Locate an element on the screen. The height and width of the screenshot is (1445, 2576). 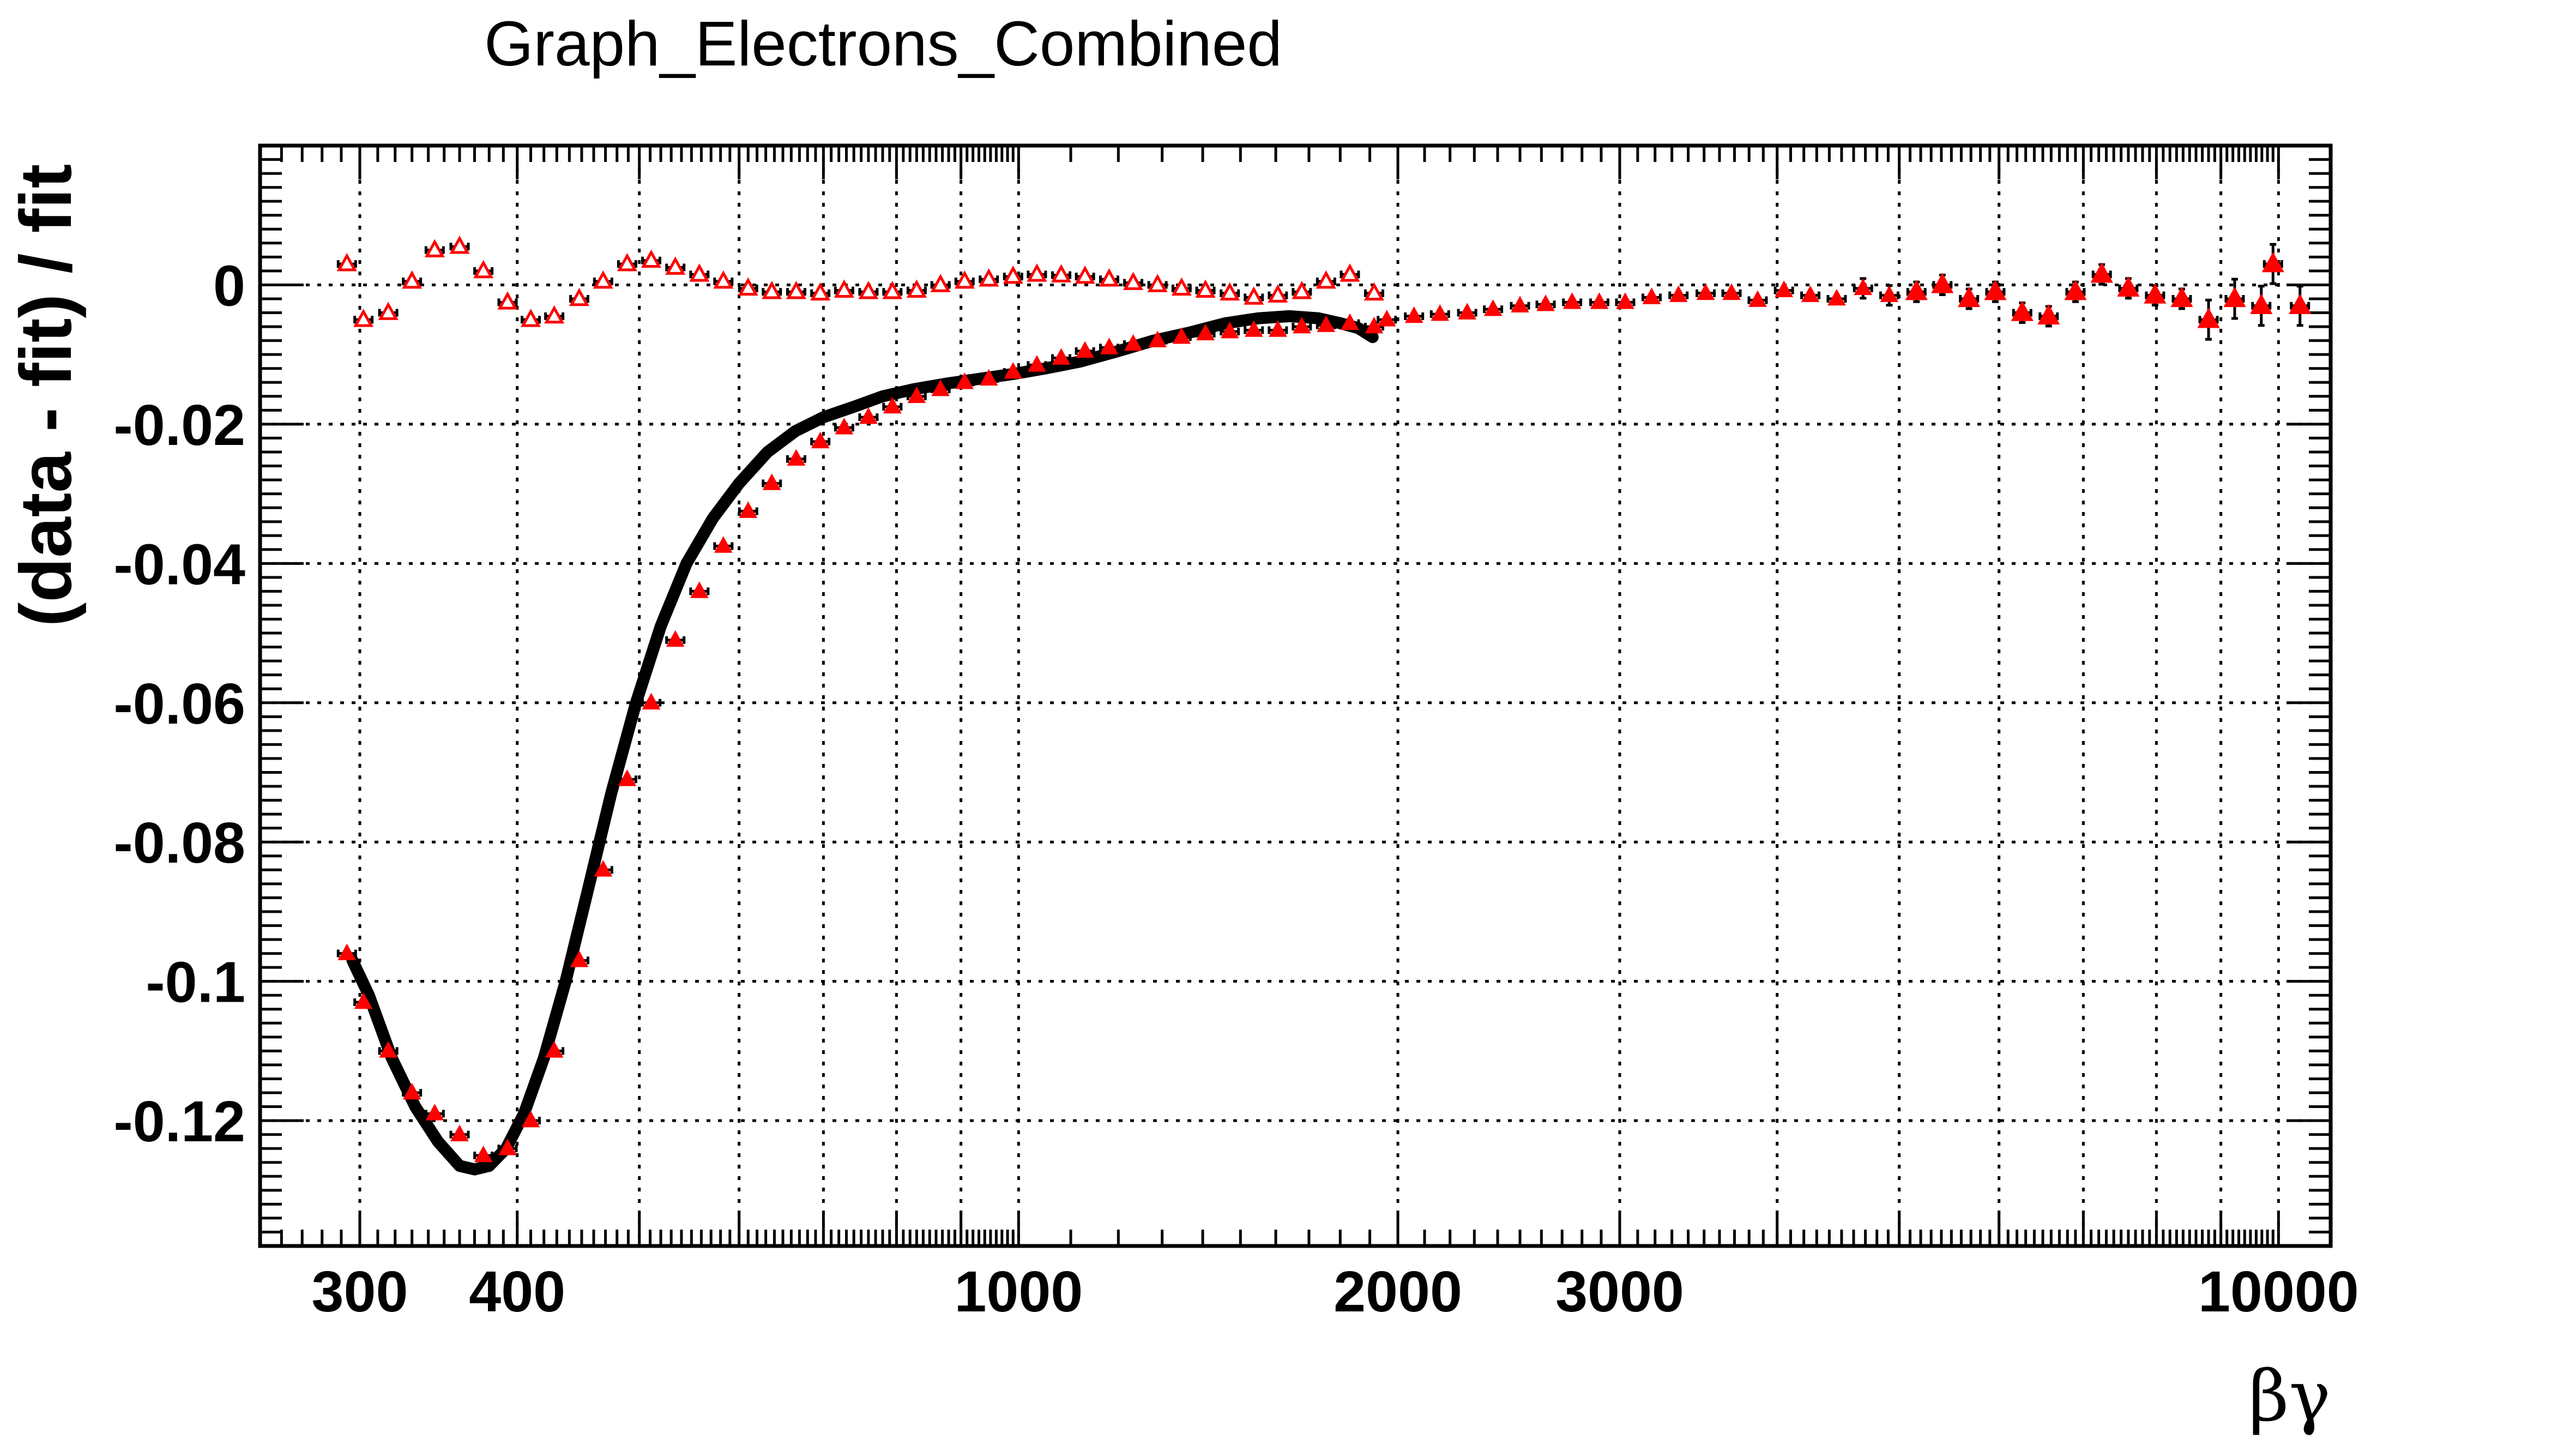
y-tick-label: -0.02 is located at coordinates (179, 425).